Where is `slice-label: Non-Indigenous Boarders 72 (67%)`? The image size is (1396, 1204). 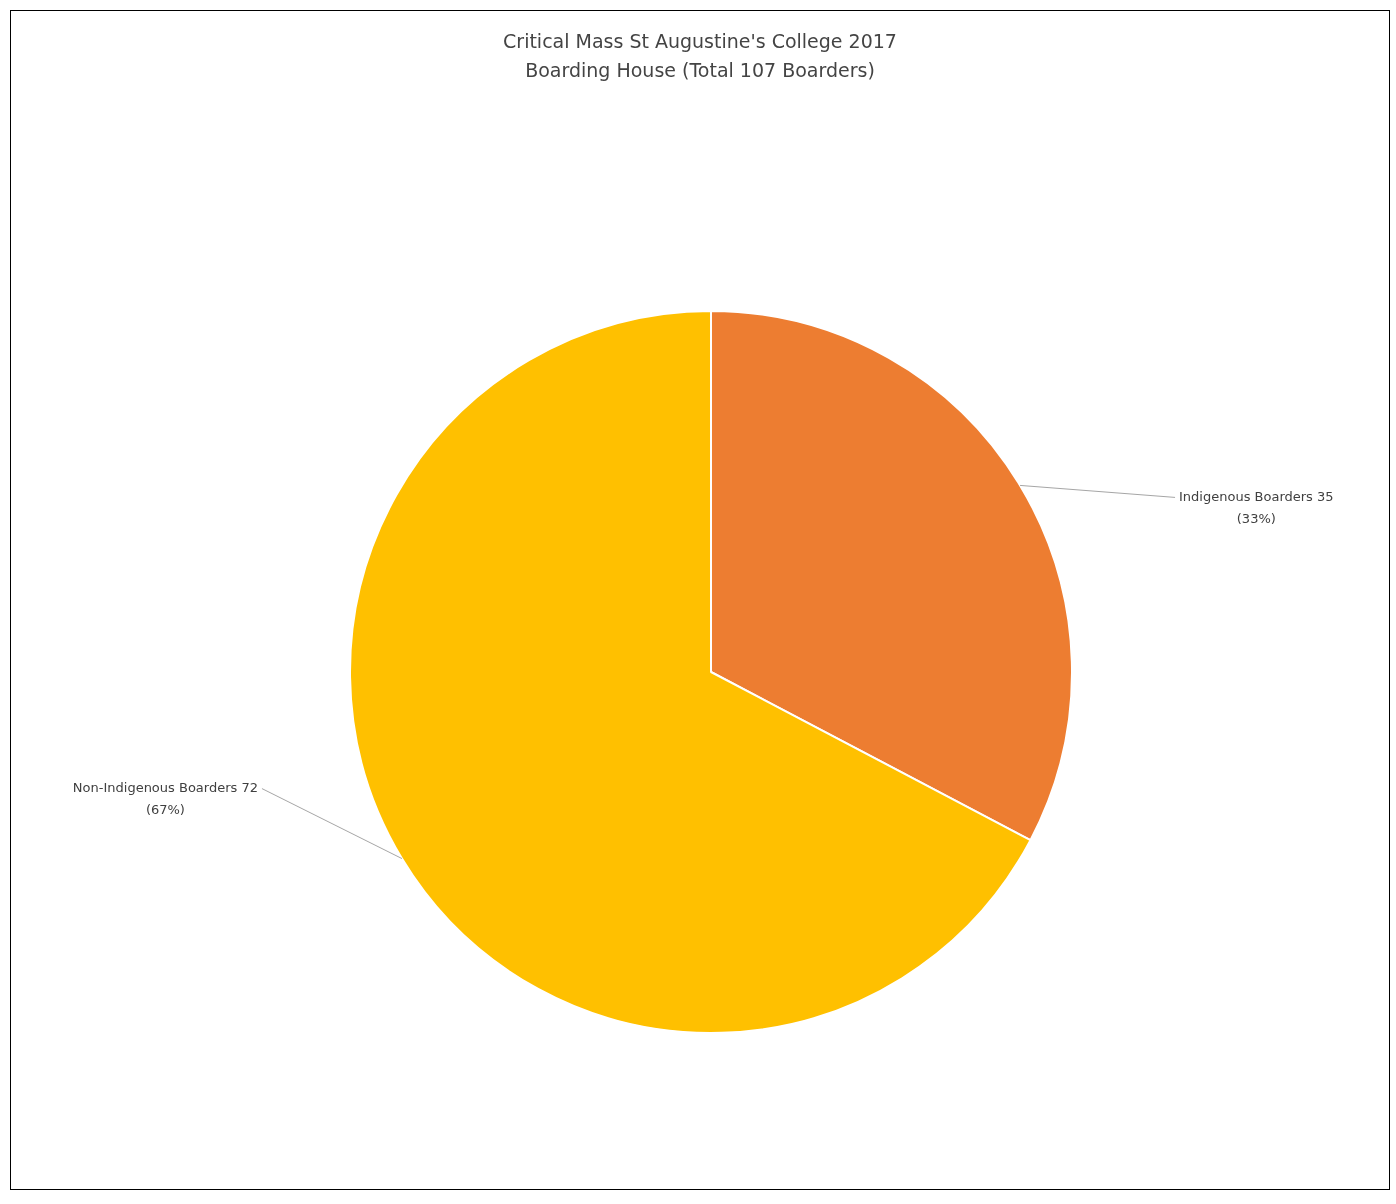
slice-label: Non-Indigenous Boarders 72 (67%) is located at coordinates (165, 798).